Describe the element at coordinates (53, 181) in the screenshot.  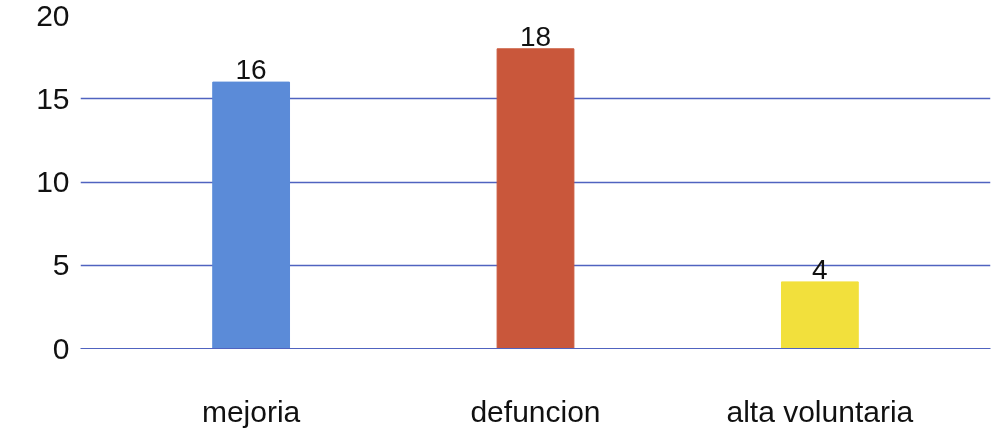
I see `y-tick-label: 10` at that location.